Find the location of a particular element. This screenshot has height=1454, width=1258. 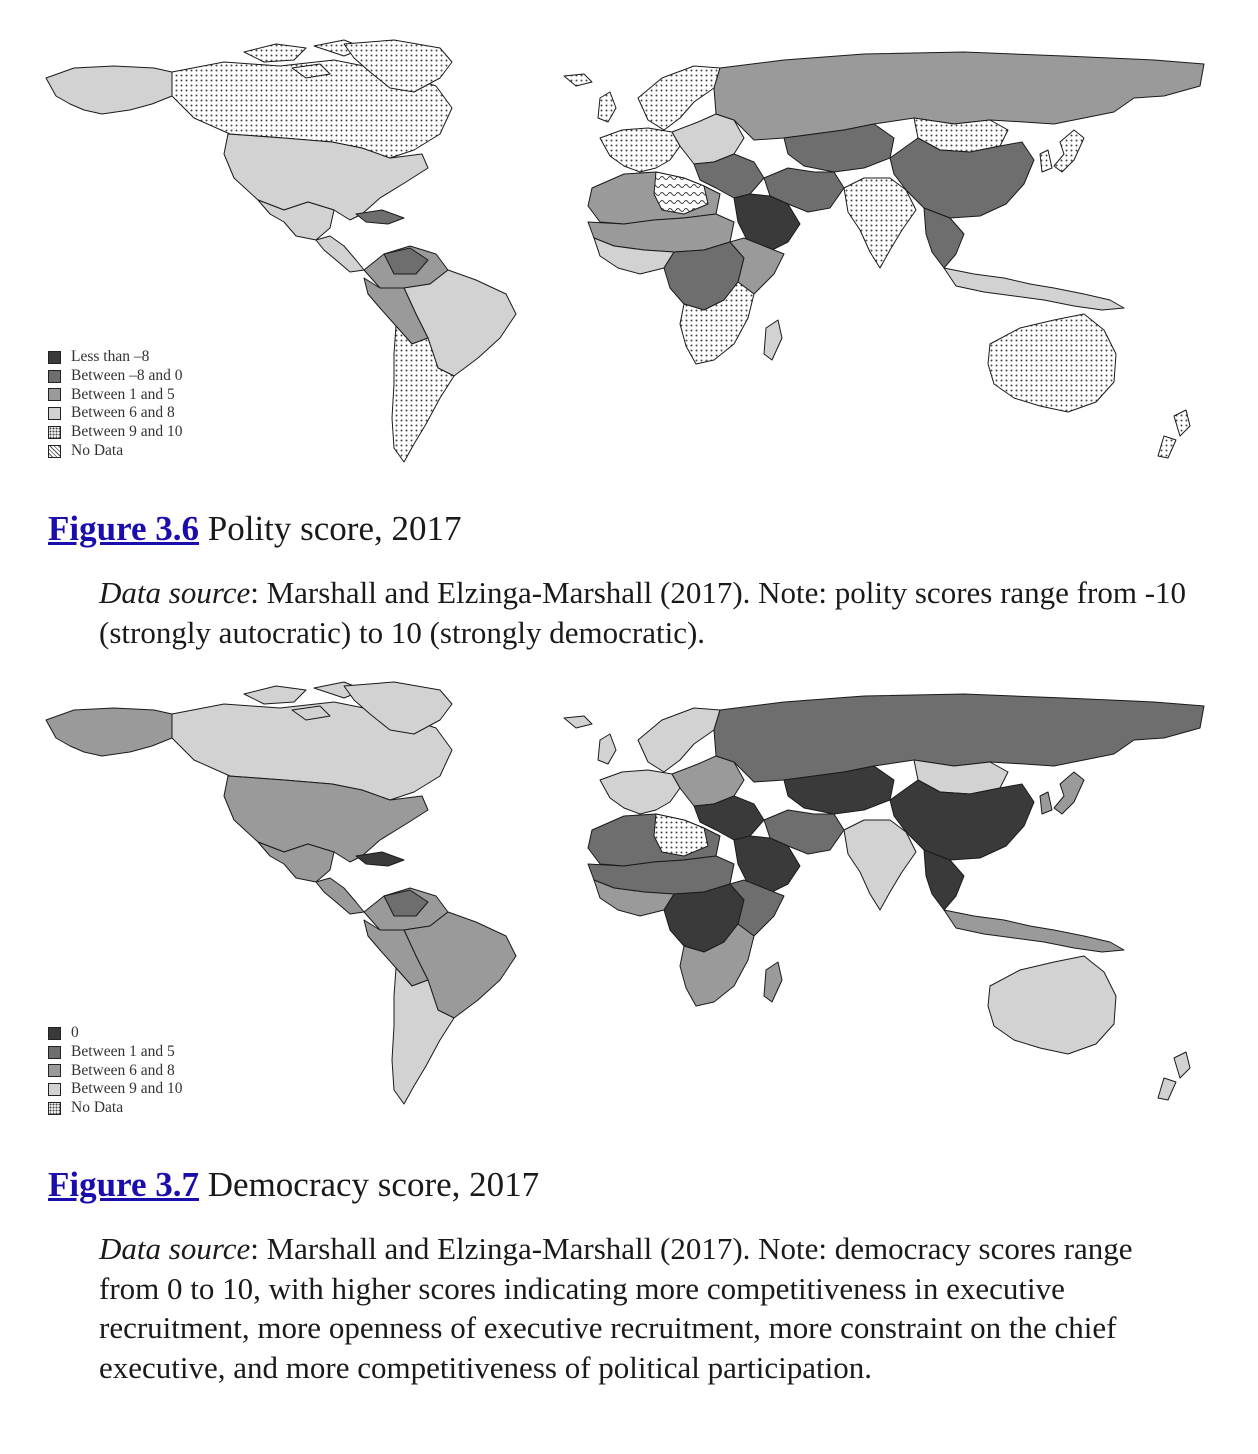

figure-title: Polity score, 2017 is located at coordinates (334, 528).